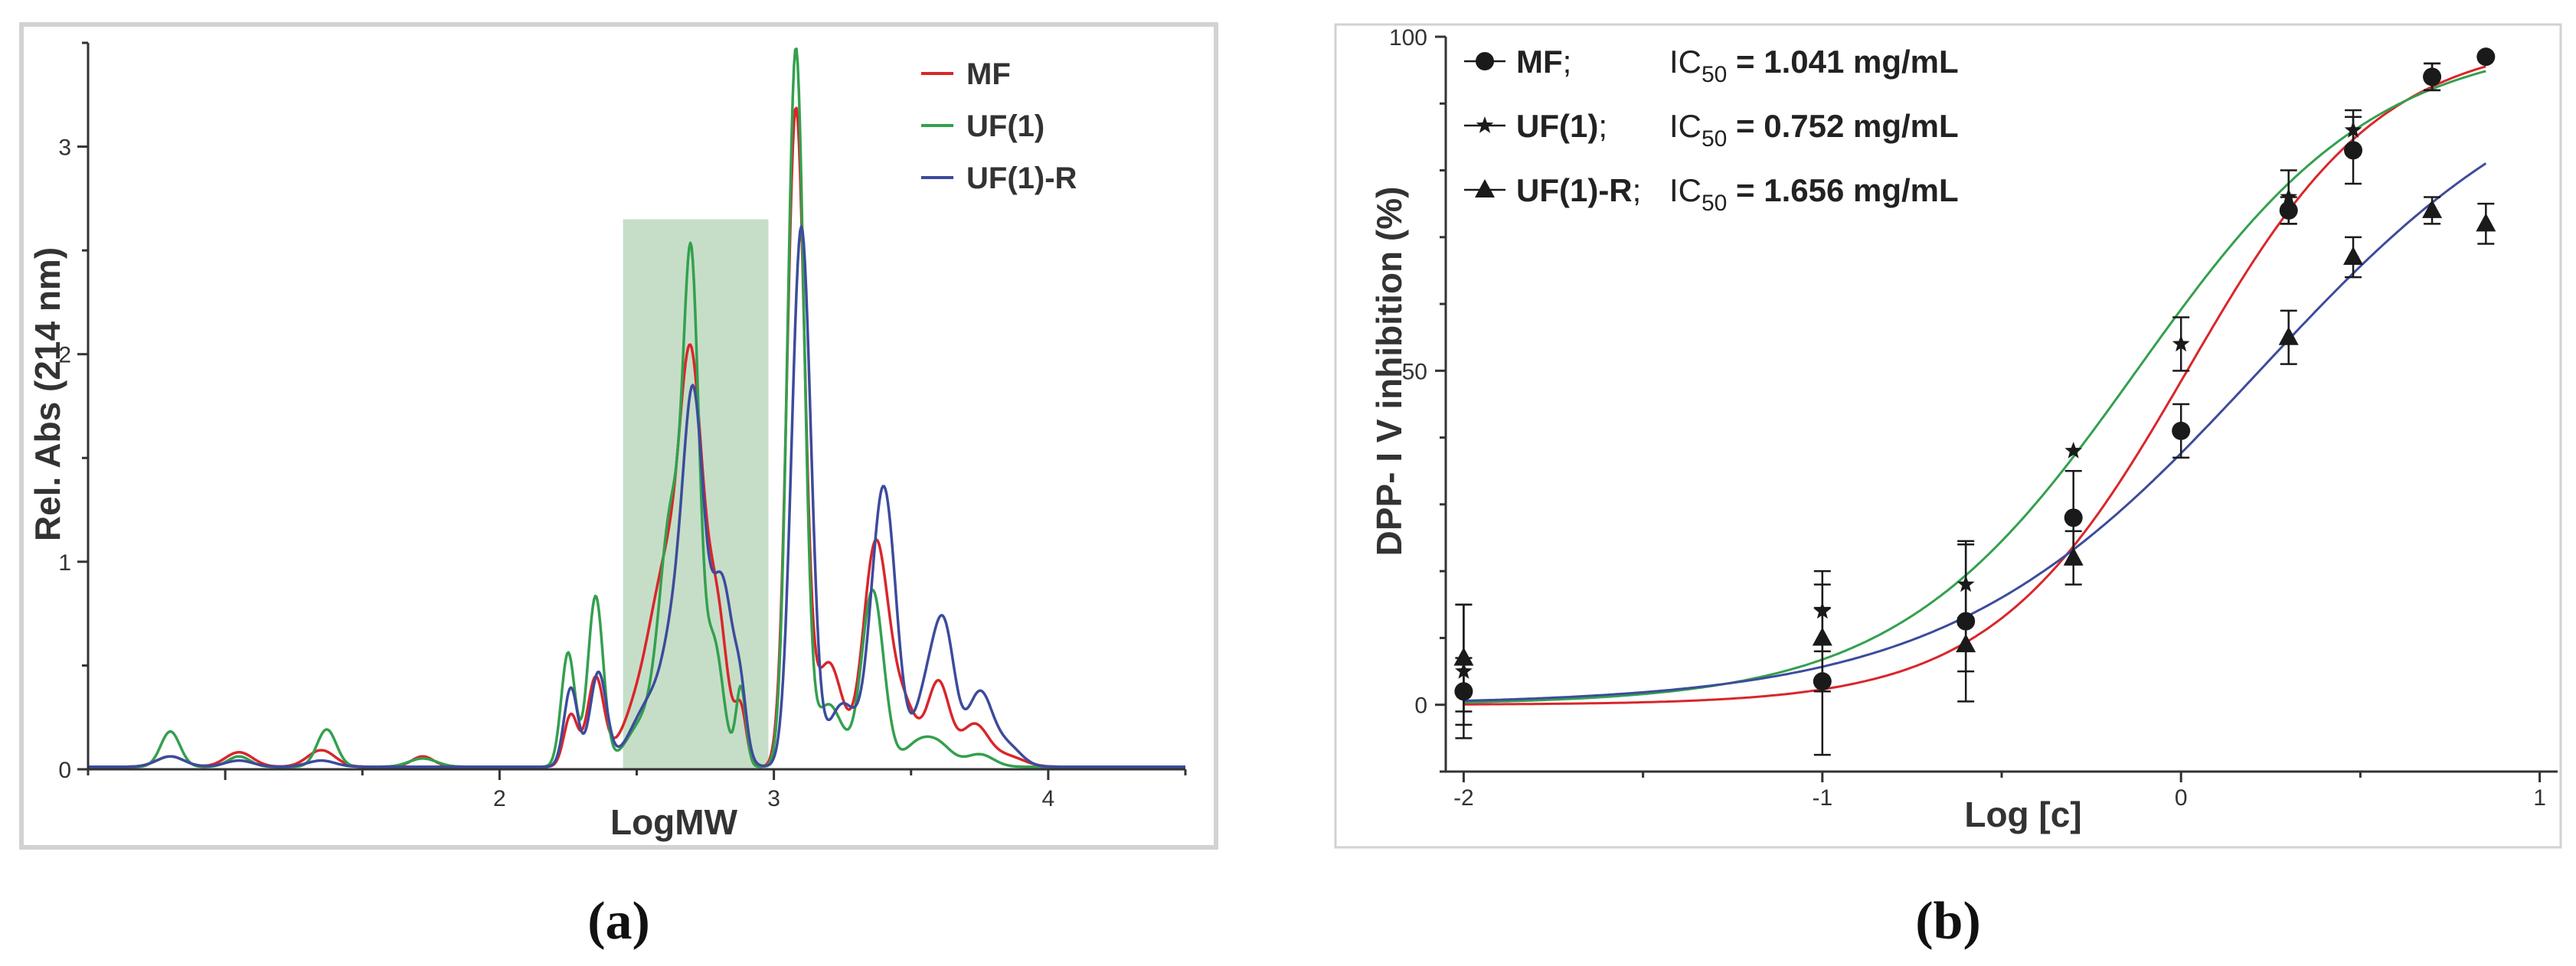  I want to click on panel-b-caption: (b), so click(1948, 921).